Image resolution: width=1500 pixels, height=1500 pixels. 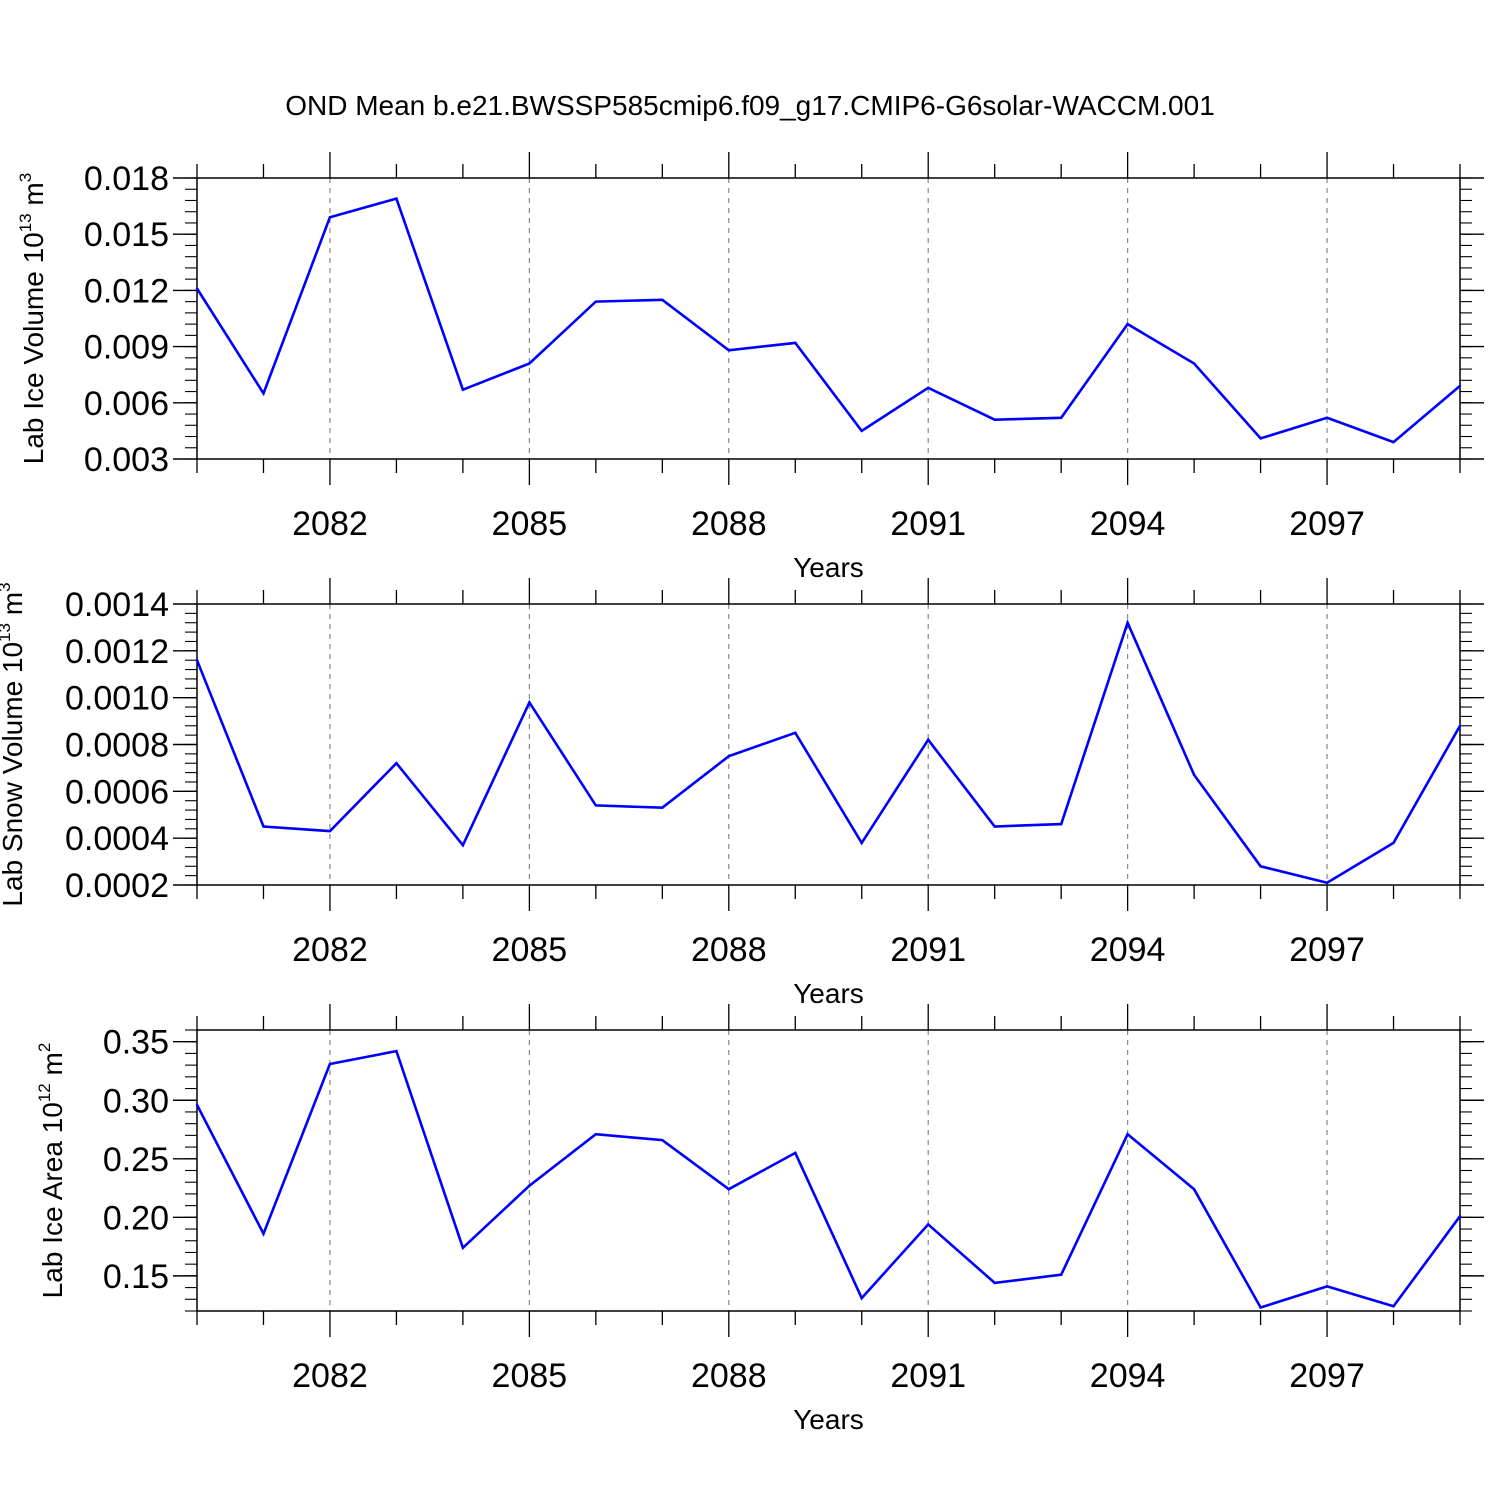 What do you see at coordinates (117, 605) in the screenshot?
I see `y-tick-label: 0.0014` at bounding box center [117, 605].